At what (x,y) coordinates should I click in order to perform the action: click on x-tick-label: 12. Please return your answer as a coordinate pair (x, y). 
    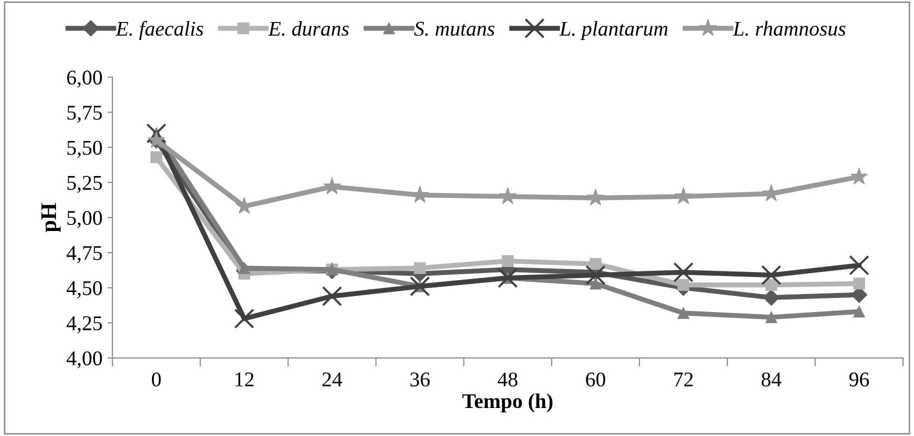
    Looking at the image, I should click on (245, 379).